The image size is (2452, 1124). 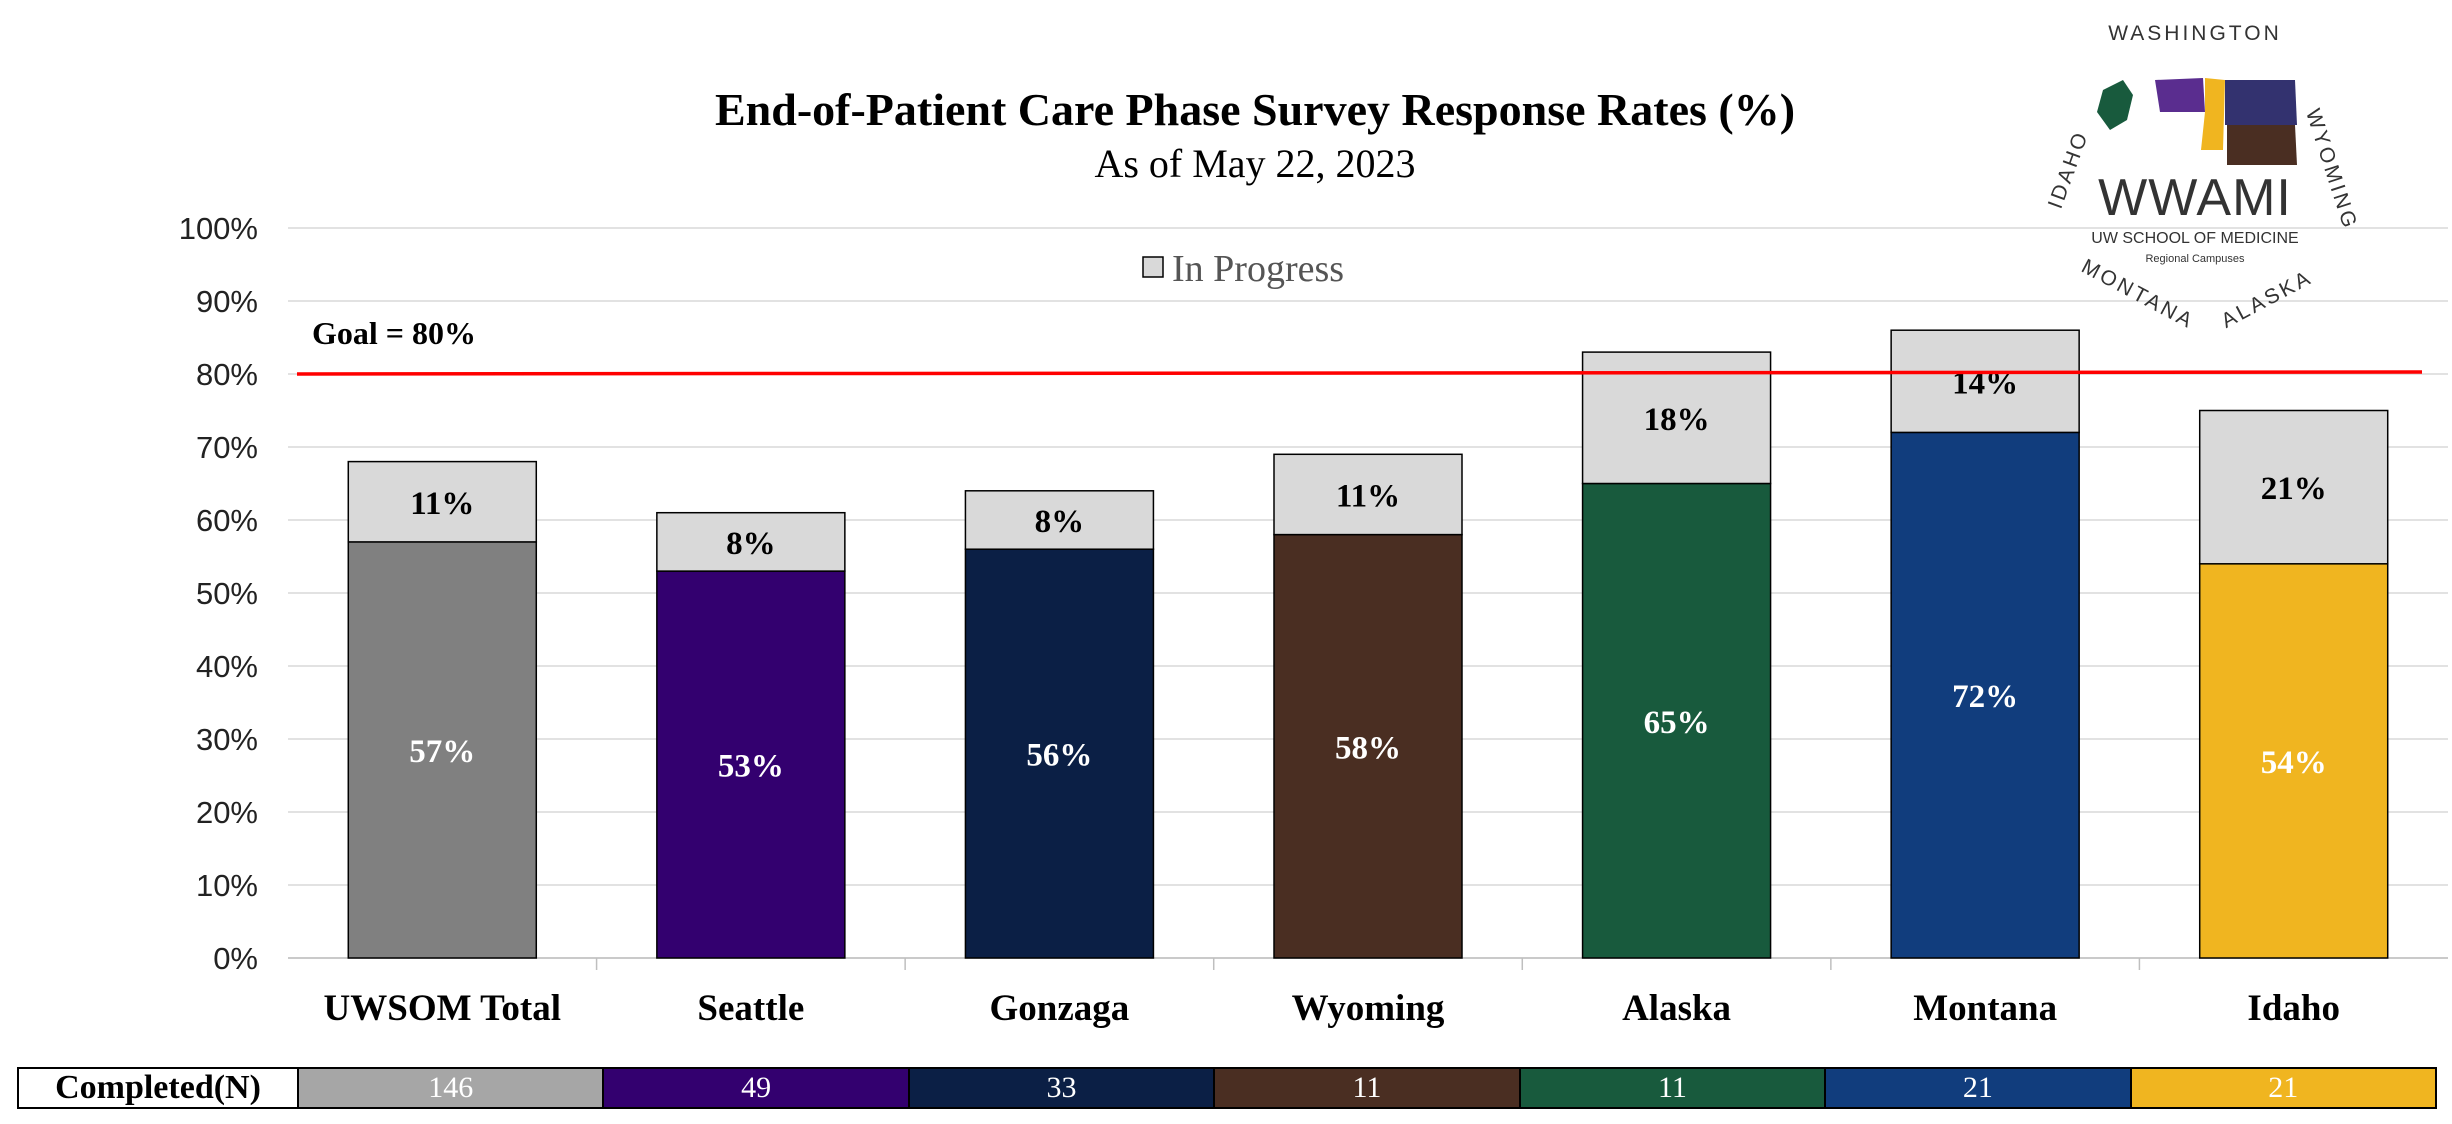 I want to click on x-category-label: Alaska, so click(x=1676, y=1008).